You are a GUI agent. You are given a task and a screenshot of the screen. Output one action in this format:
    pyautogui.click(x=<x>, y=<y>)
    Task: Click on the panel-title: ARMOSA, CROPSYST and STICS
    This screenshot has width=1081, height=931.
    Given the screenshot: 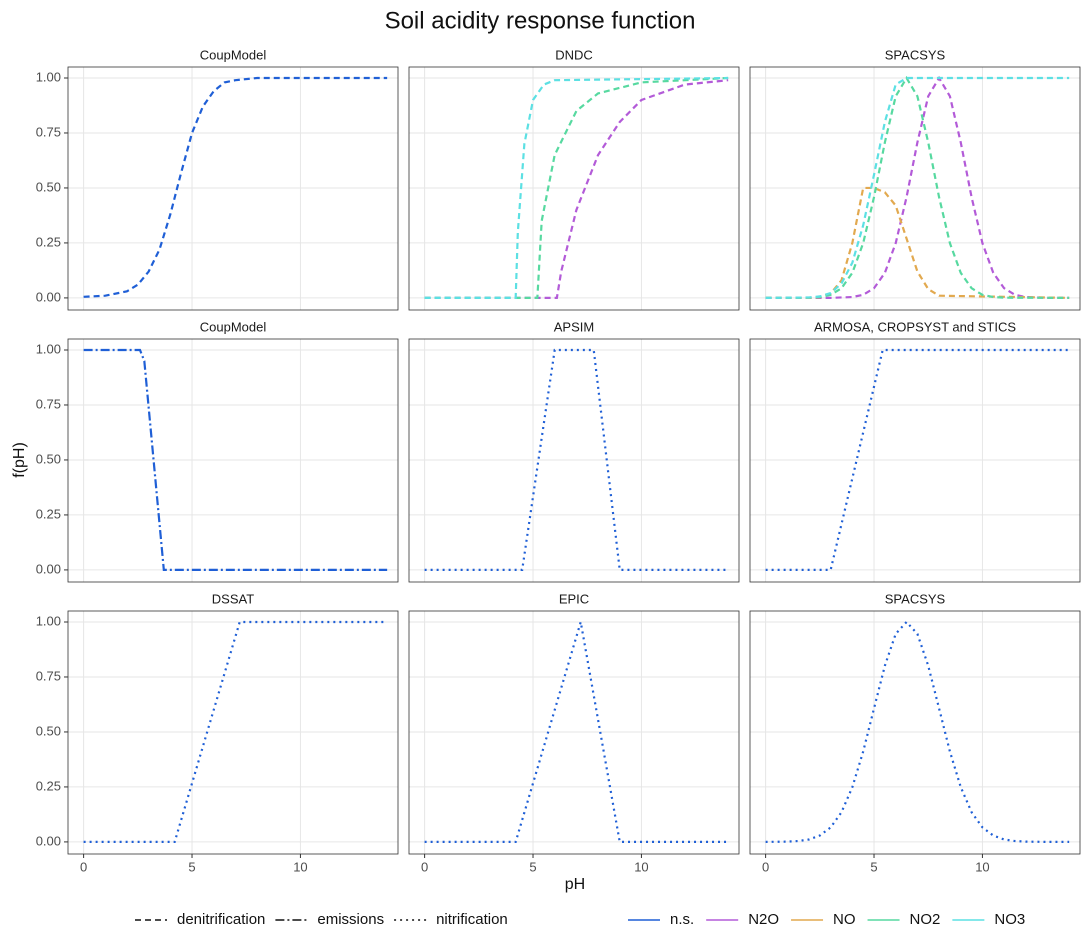 What is the action you would take?
    pyautogui.click(x=915, y=326)
    